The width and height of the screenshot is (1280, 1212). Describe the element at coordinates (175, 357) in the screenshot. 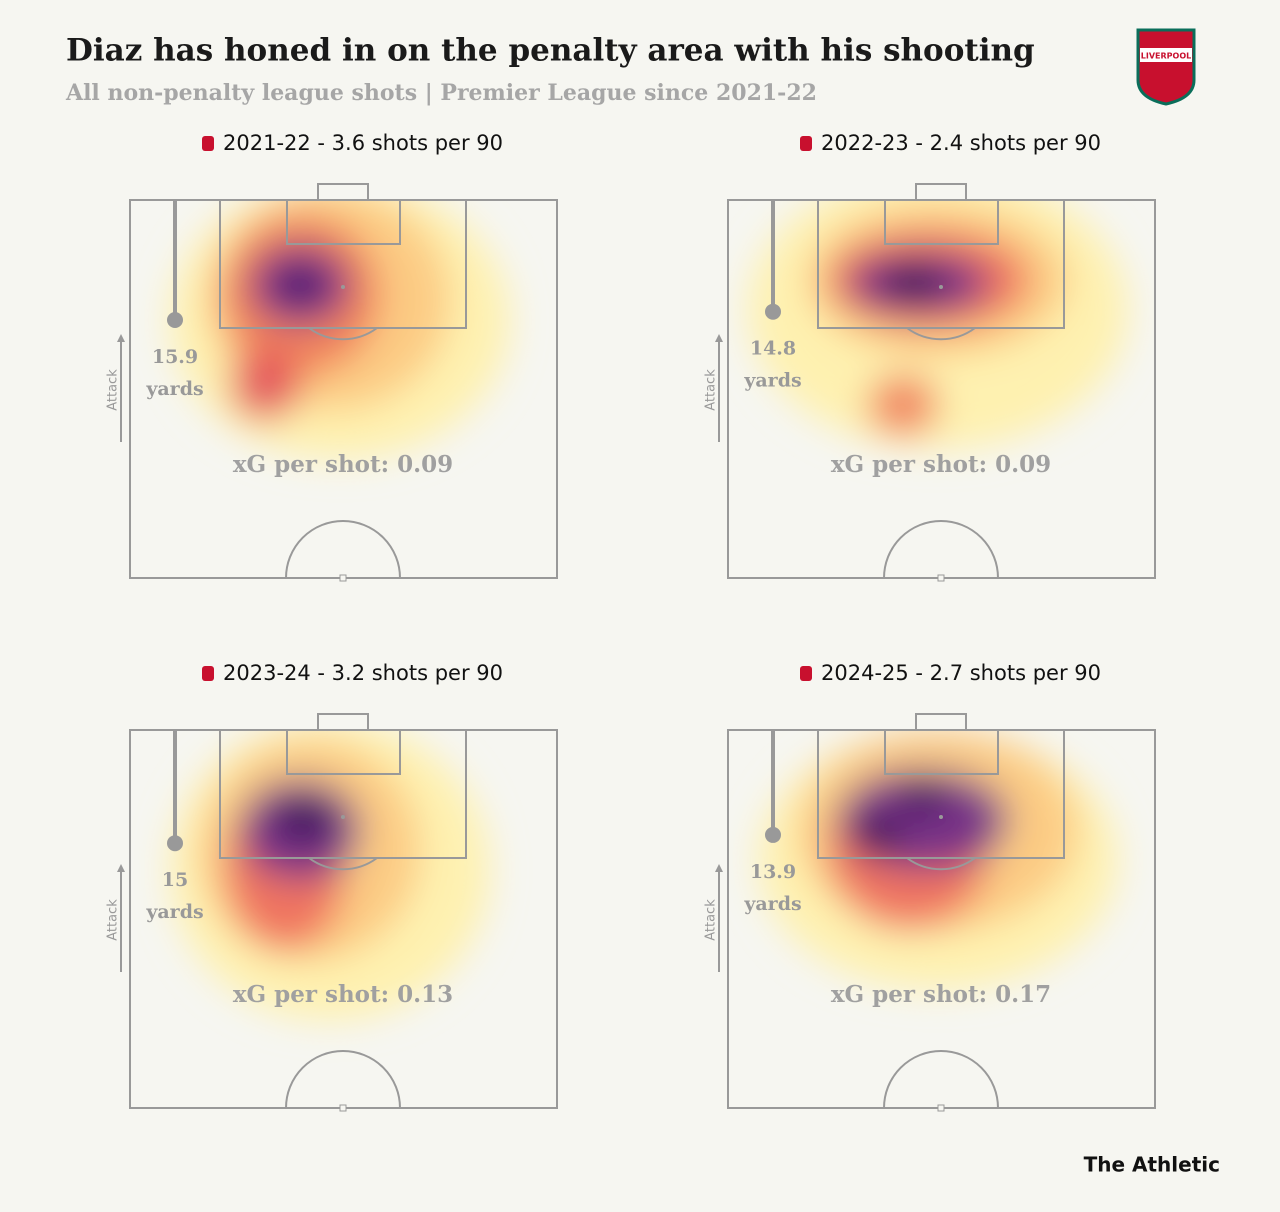

I see `distance-value: 15.9` at that location.